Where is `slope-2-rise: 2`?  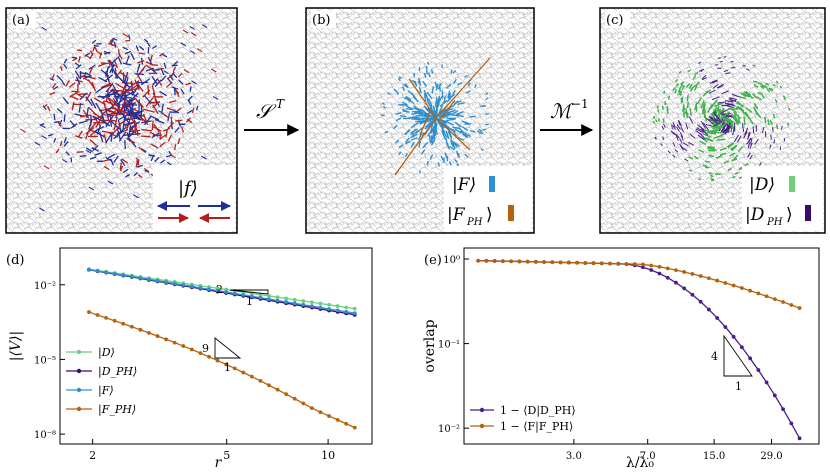
slope-2-rise: 2 is located at coordinates (219, 289).